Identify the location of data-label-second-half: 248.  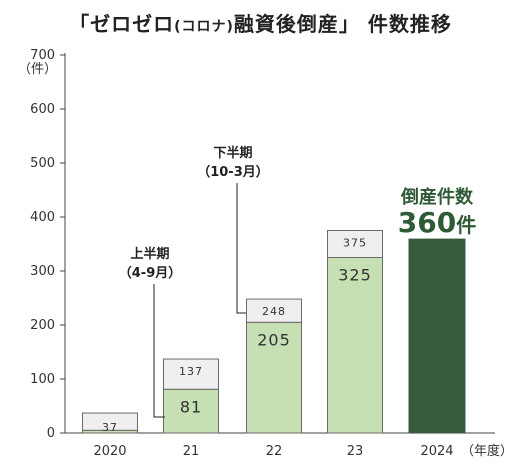
(274, 311).